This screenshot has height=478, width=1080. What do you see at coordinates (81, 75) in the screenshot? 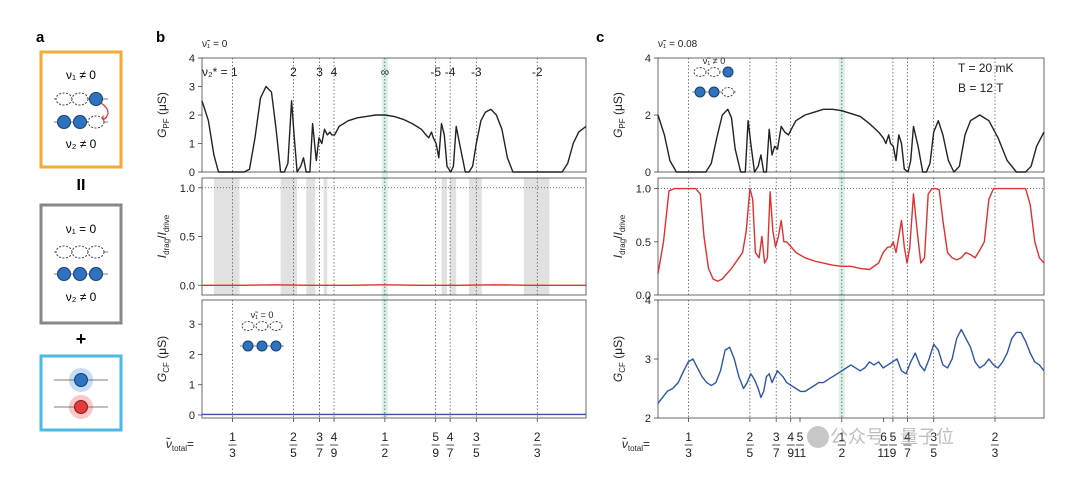
I see `box-top-line1: ν₁ ≠ 0` at bounding box center [81, 75].